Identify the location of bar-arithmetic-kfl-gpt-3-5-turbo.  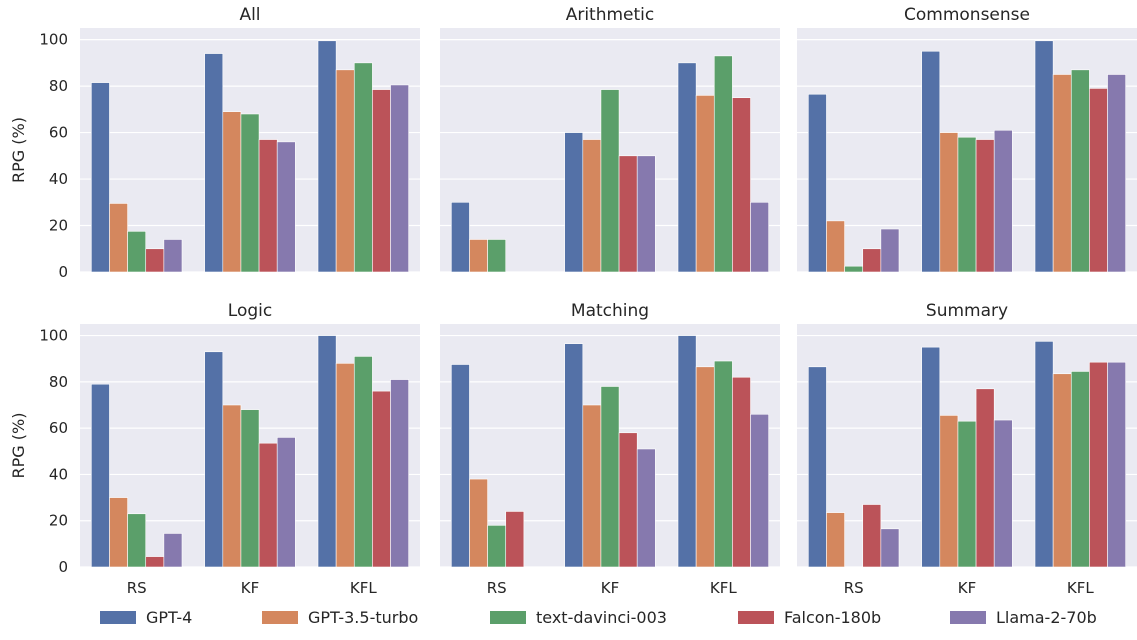
(705, 184).